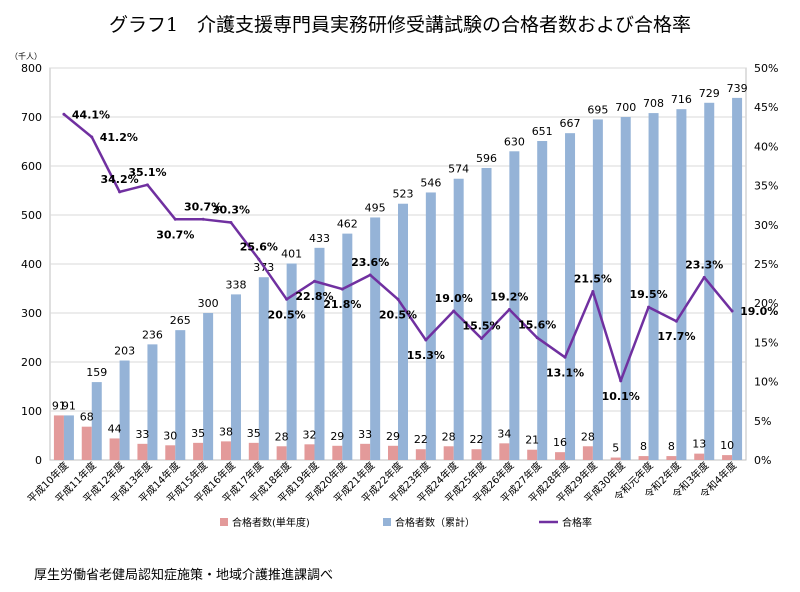 This screenshot has height=592, width=800. Describe the element at coordinates (31, 362) in the screenshot. I see `y-tick-label: 200` at that location.